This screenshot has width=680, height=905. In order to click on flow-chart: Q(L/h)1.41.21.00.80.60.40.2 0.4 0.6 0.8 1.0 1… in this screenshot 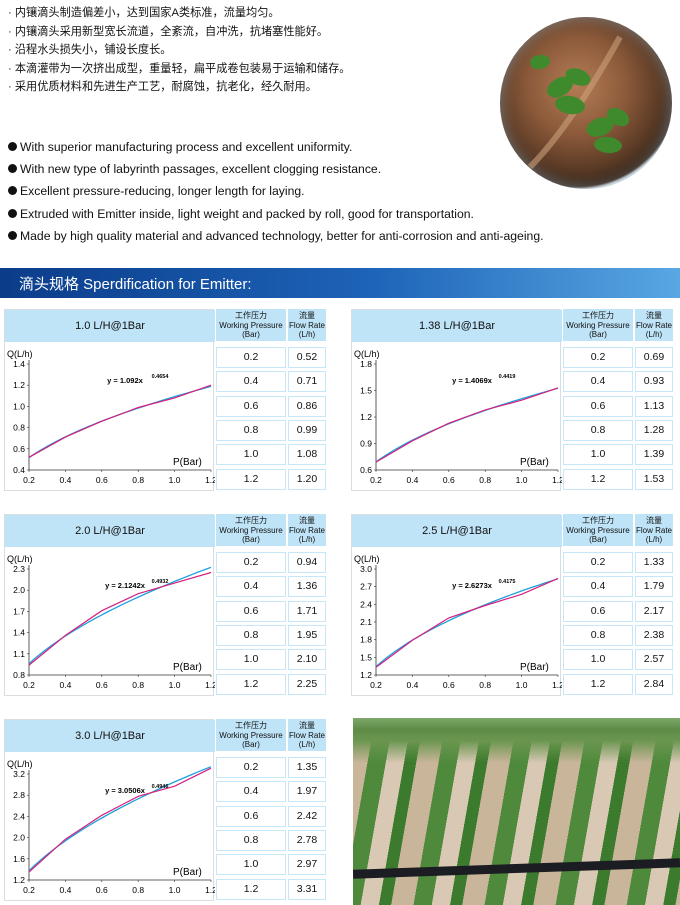, I will do `click(111, 417)`.